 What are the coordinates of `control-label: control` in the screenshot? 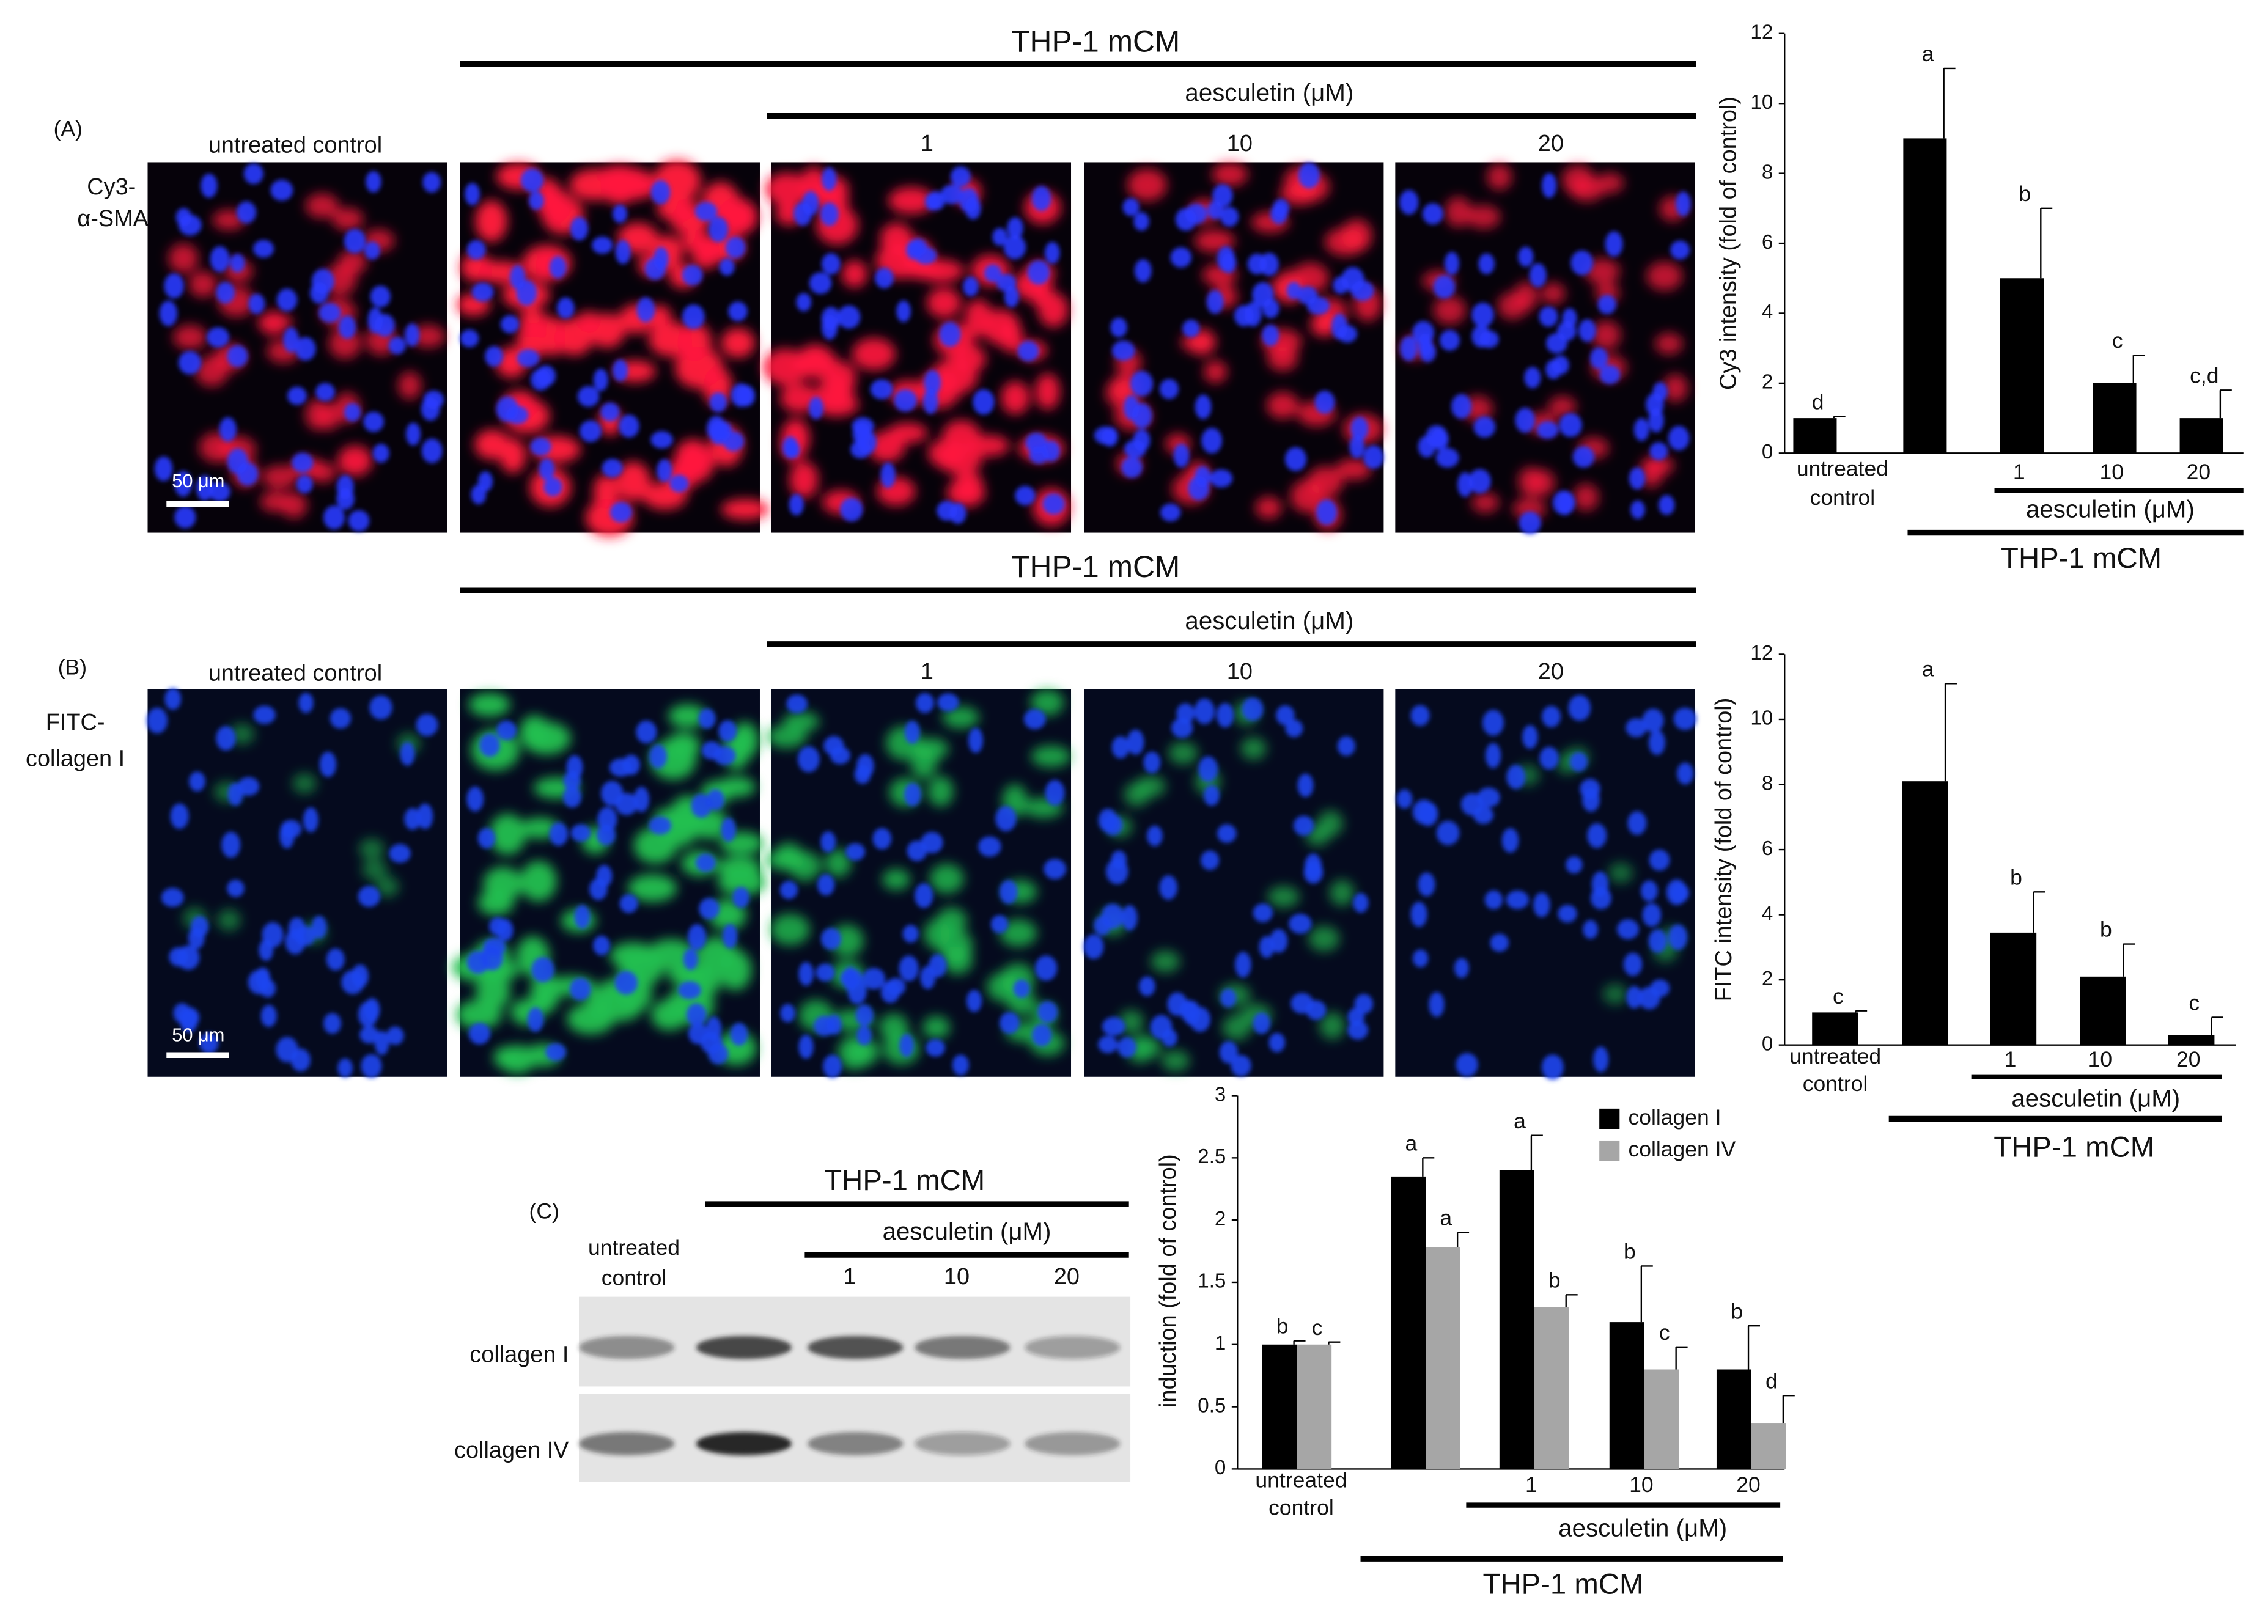 It's located at (634, 1278).